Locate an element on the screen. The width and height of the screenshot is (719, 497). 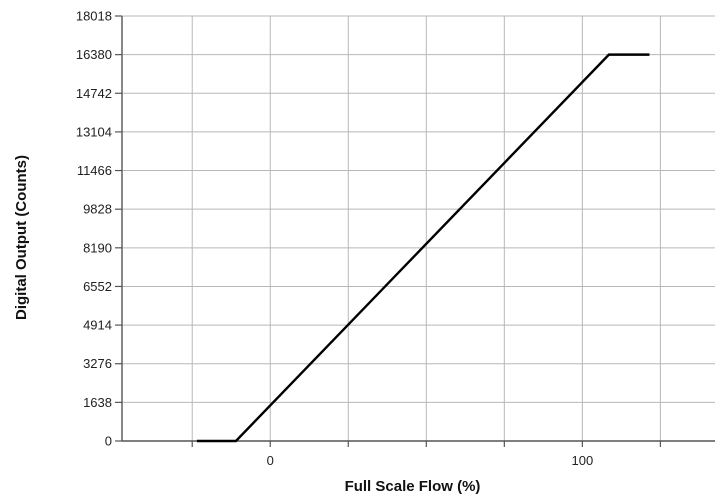
y-tick-label: 6552 is located at coordinates (97, 286).